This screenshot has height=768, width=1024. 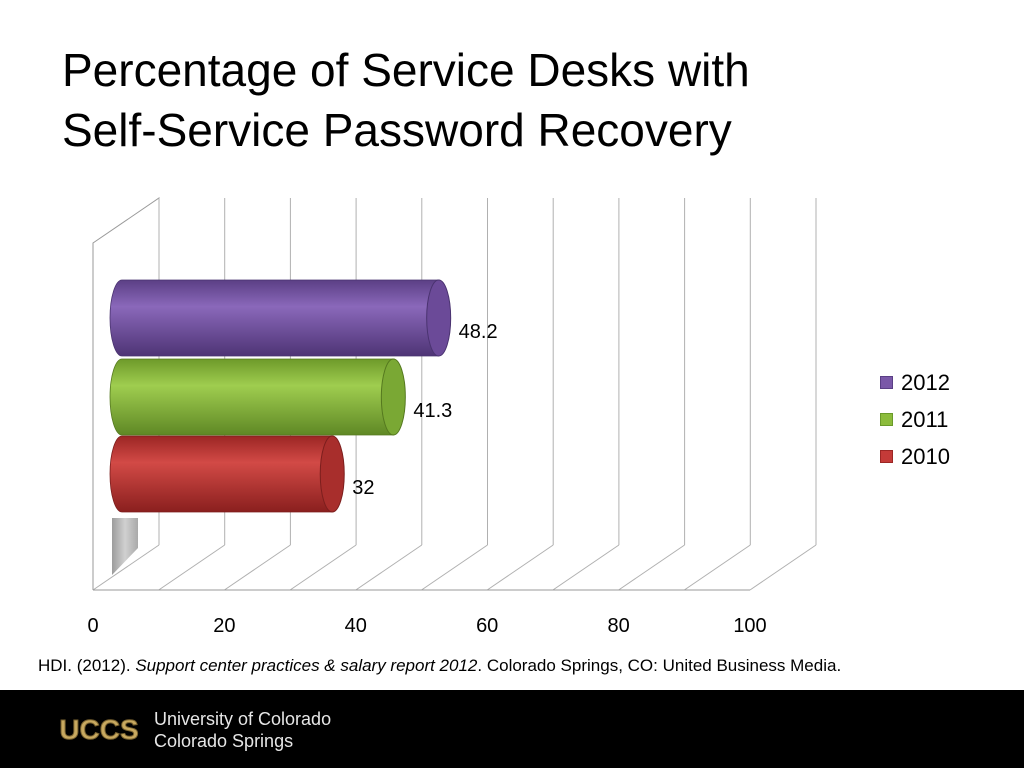 I want to click on x-tick-label: 20, so click(x=224, y=626).